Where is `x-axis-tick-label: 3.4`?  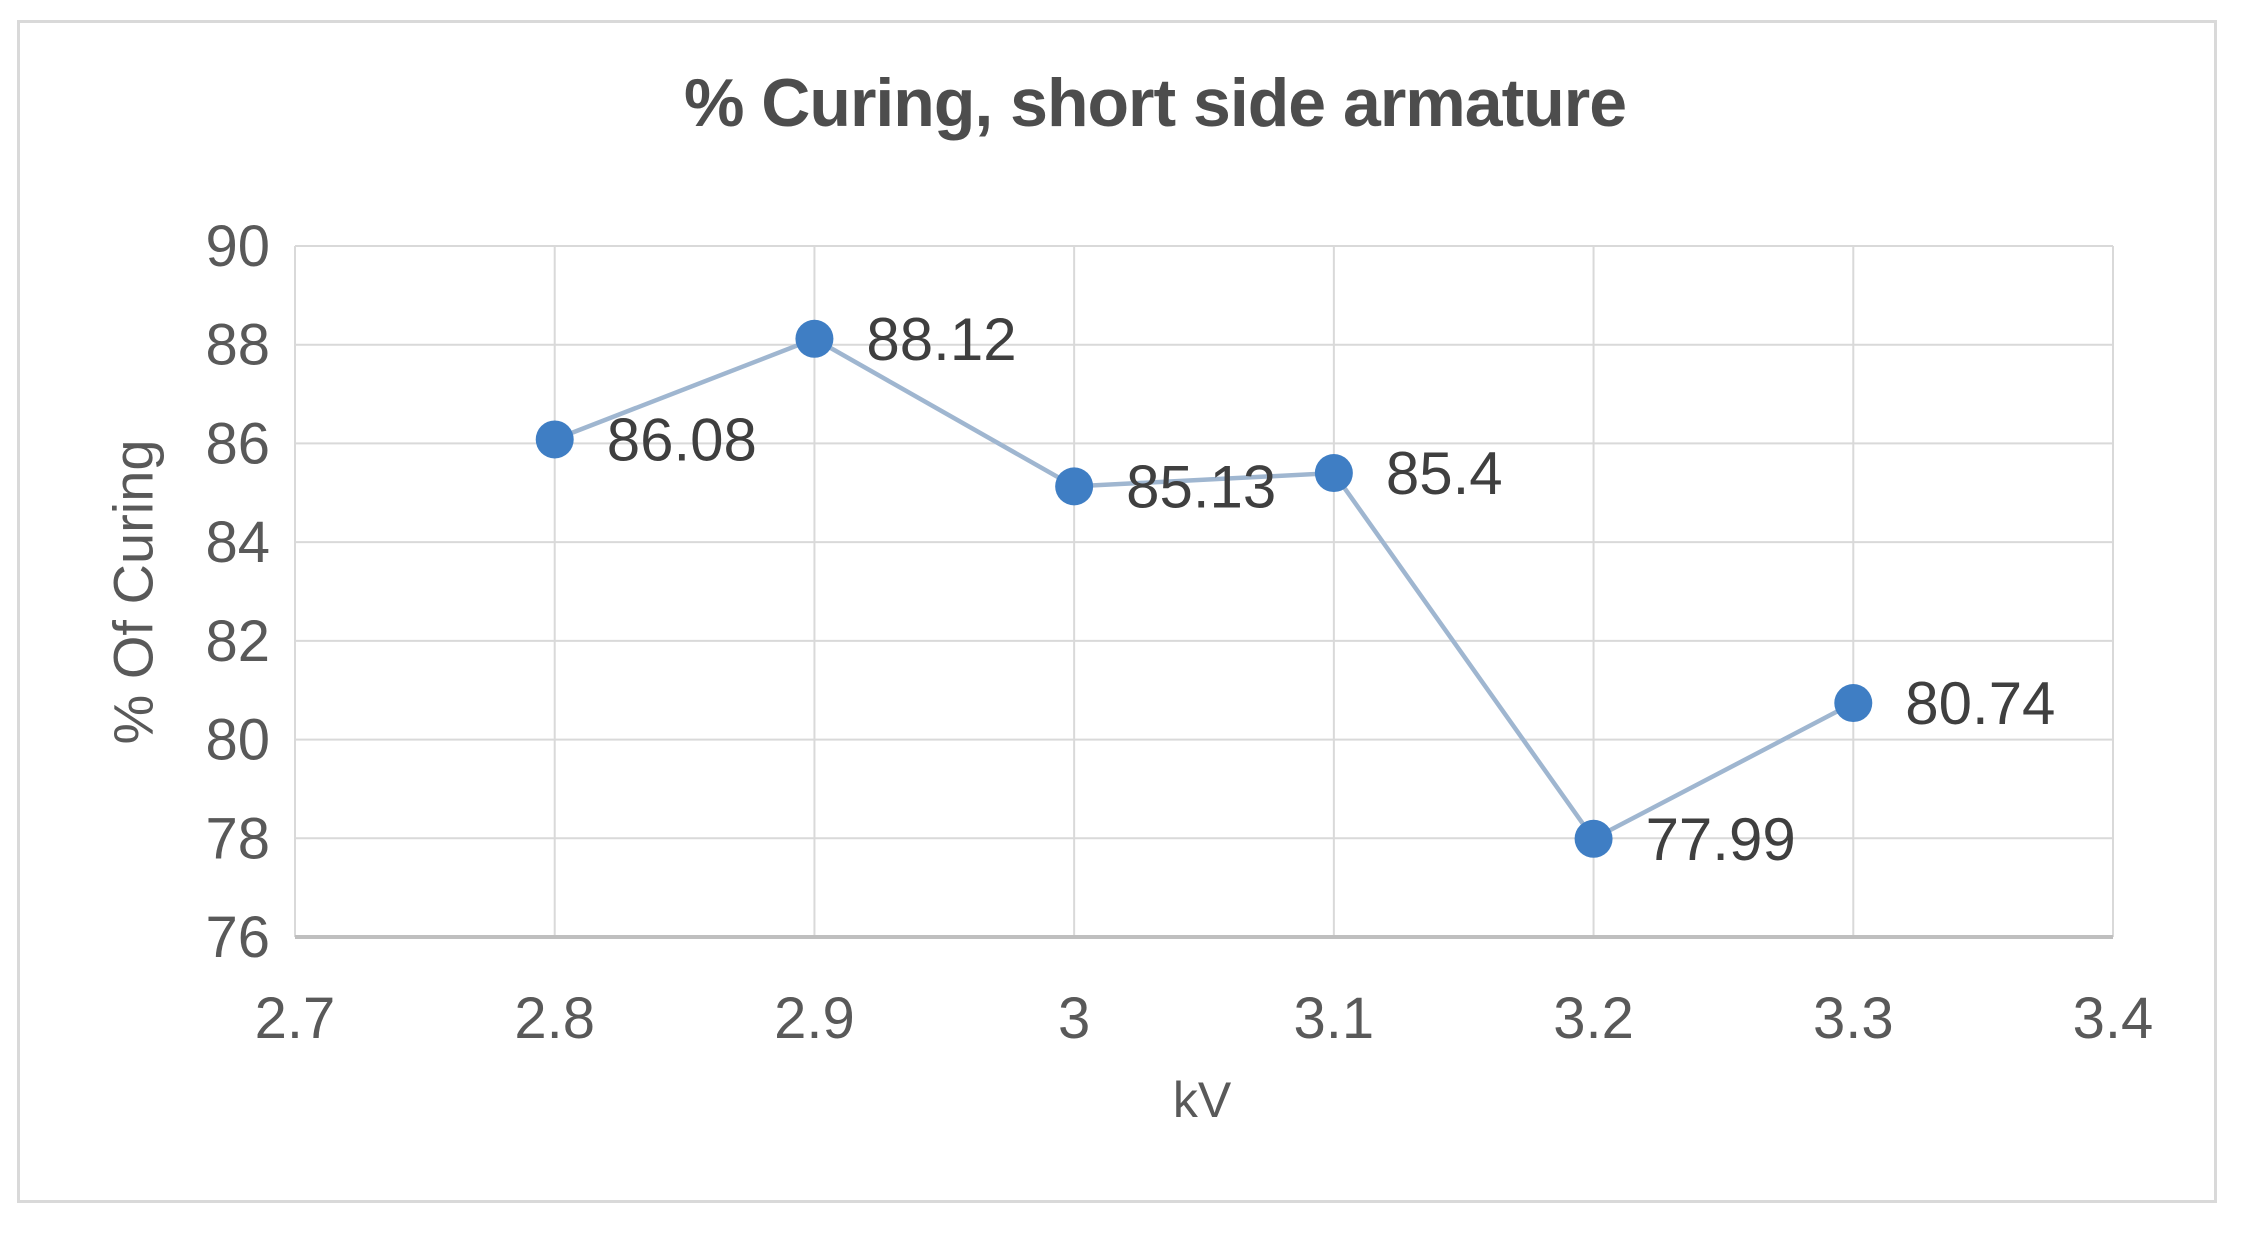
x-axis-tick-label: 3.4 is located at coordinates (2113, 1018).